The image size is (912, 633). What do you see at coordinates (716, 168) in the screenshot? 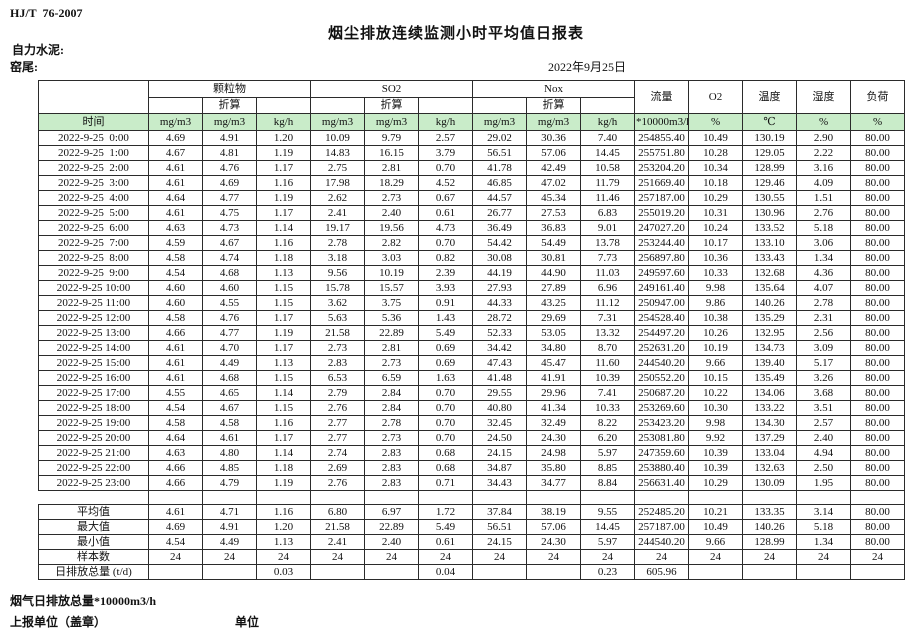
I see `value-cell: 10.34` at bounding box center [716, 168].